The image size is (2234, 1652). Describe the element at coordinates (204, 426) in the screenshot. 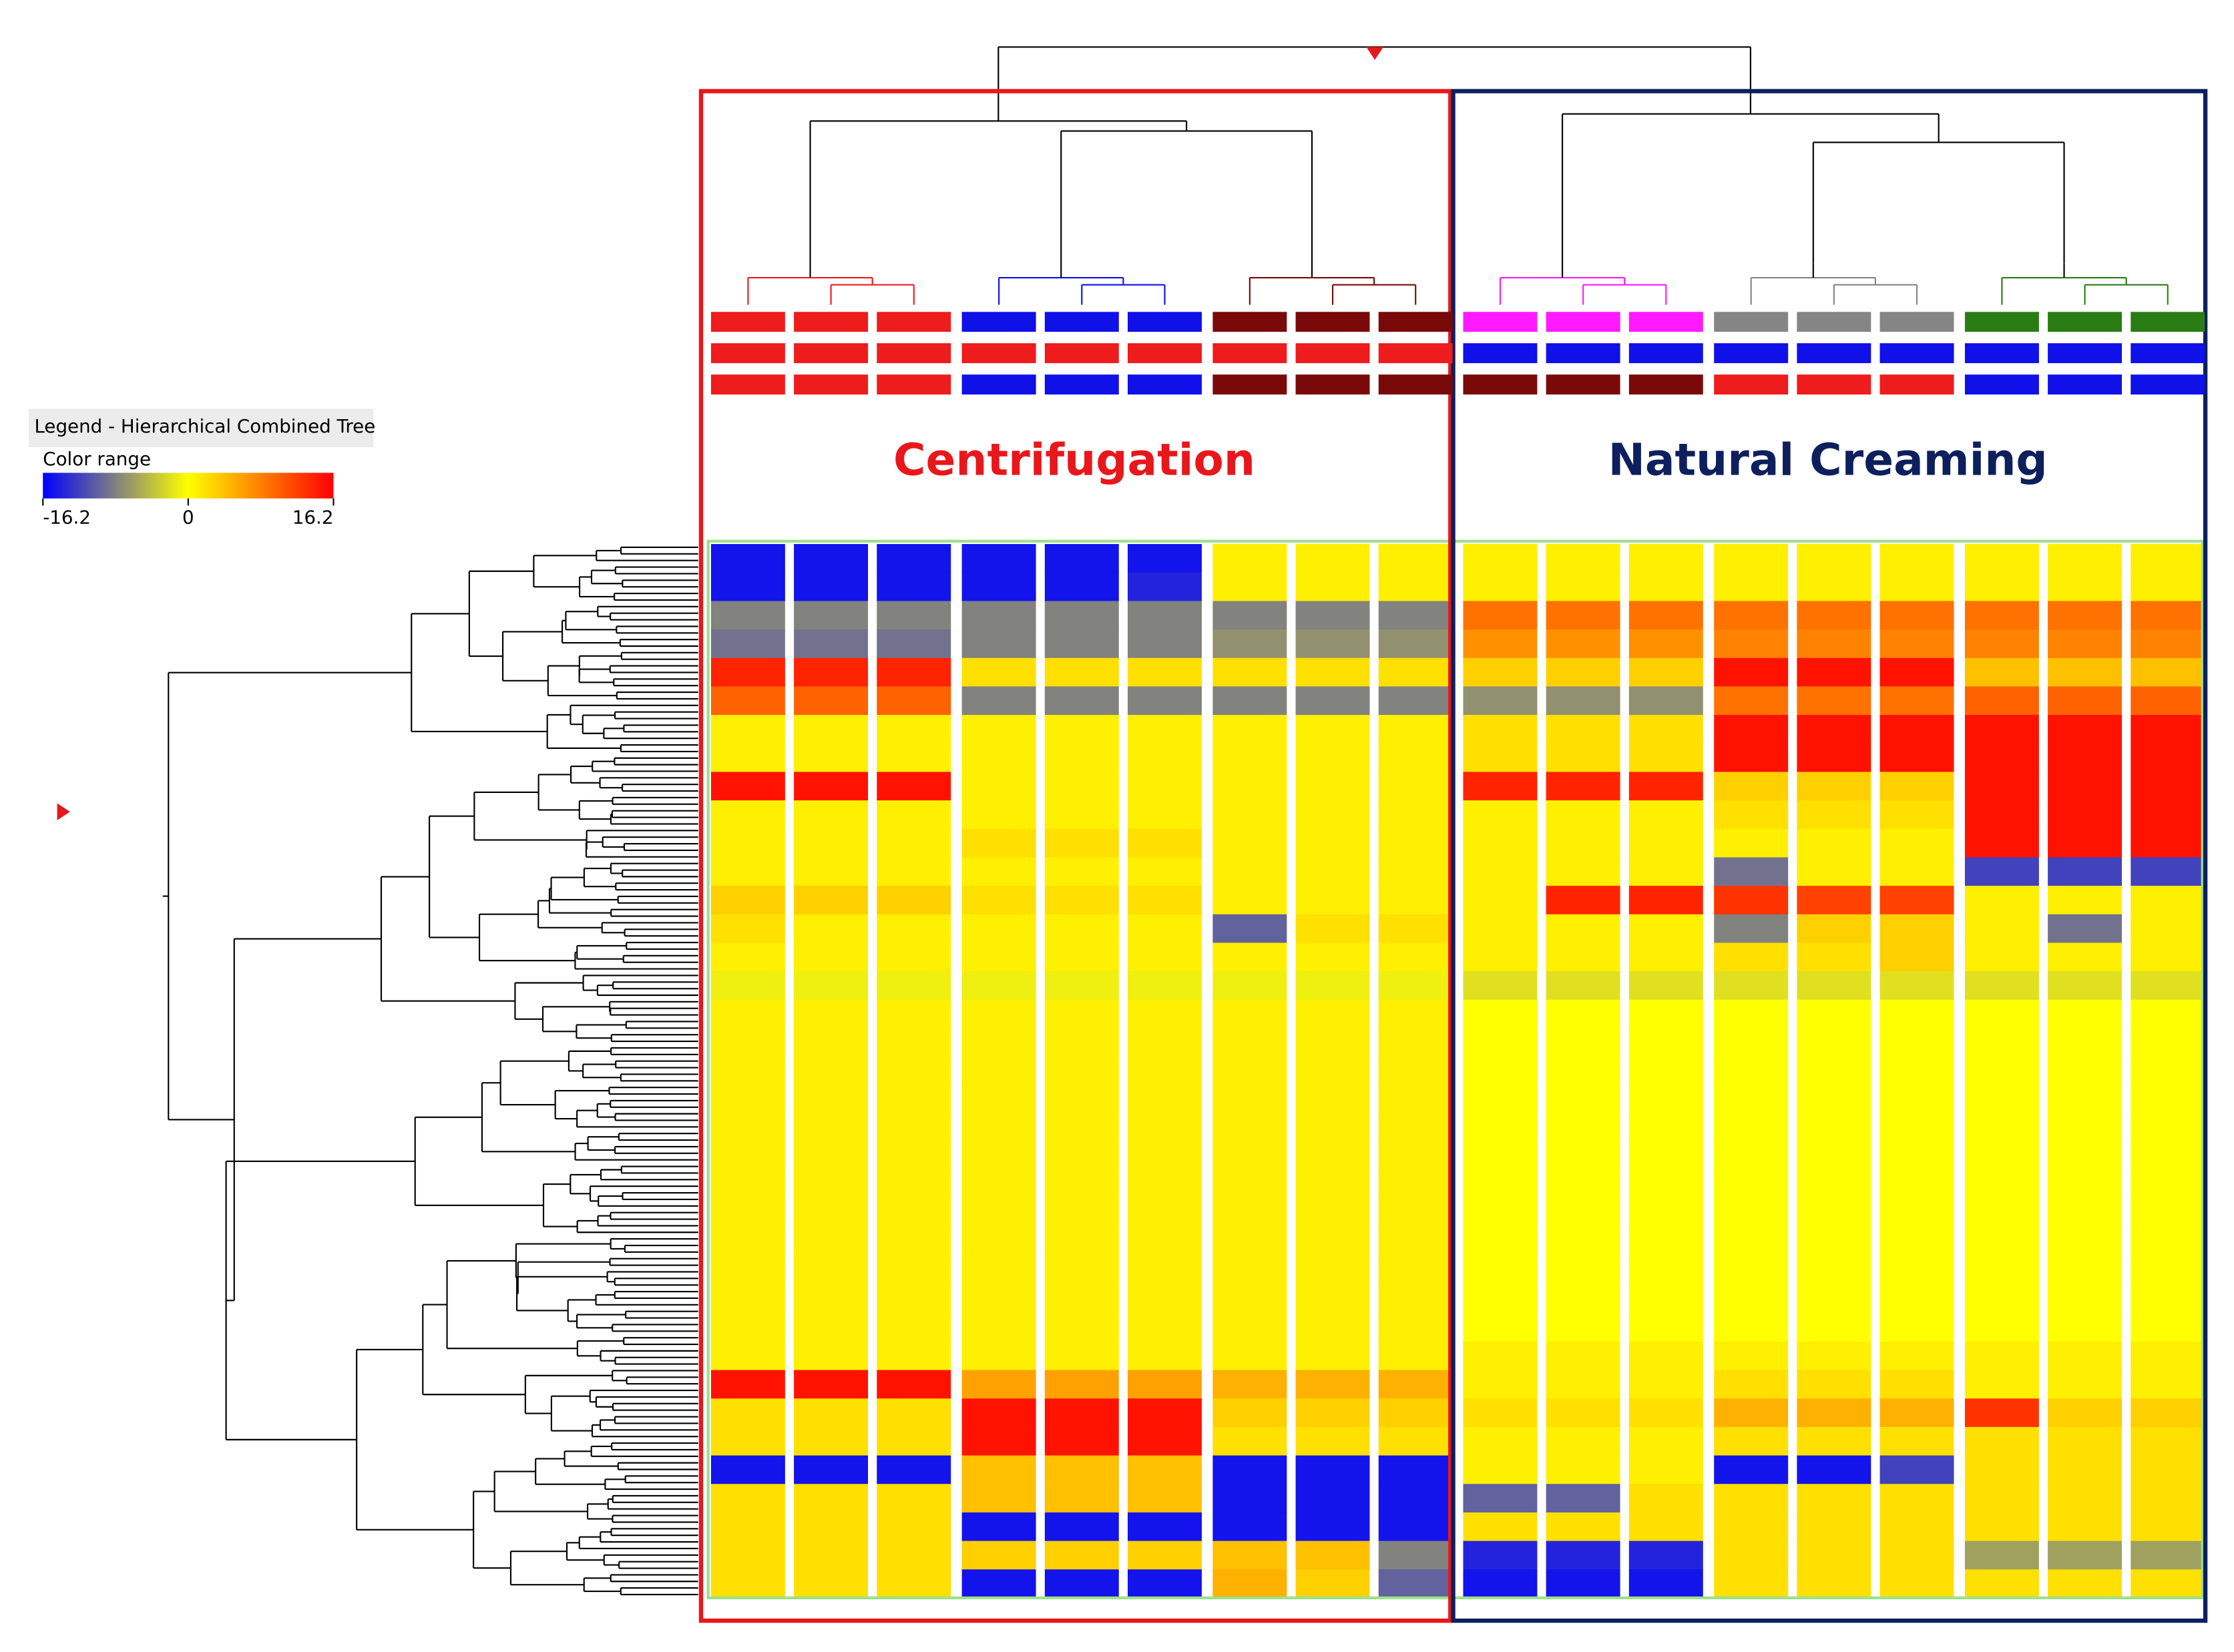

I see `legend-title: Legend - Hierarchical Combined Tree` at that location.